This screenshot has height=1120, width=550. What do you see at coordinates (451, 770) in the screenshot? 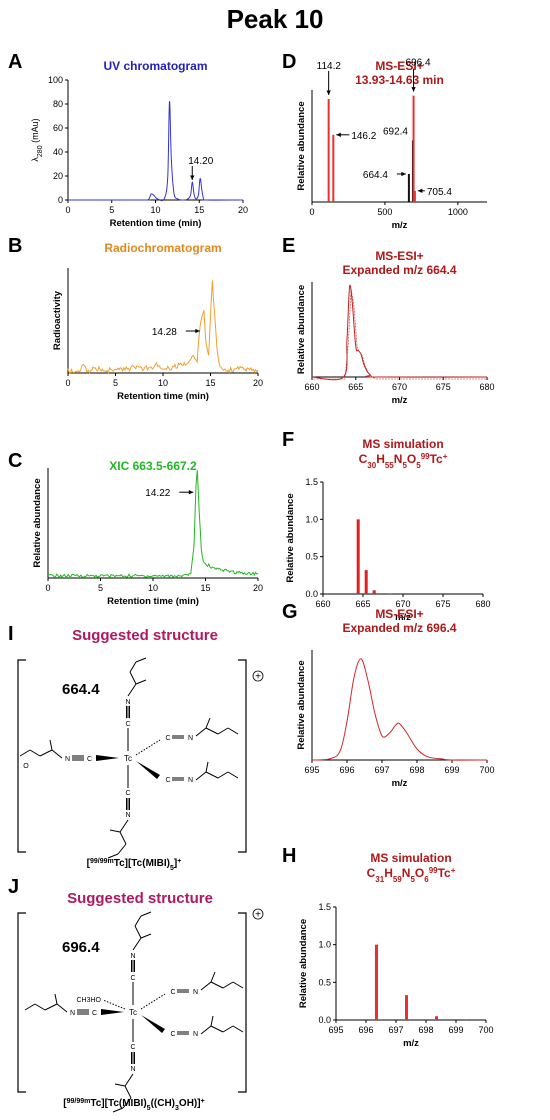
I see `x-tick-label: 699` at bounding box center [451, 770].